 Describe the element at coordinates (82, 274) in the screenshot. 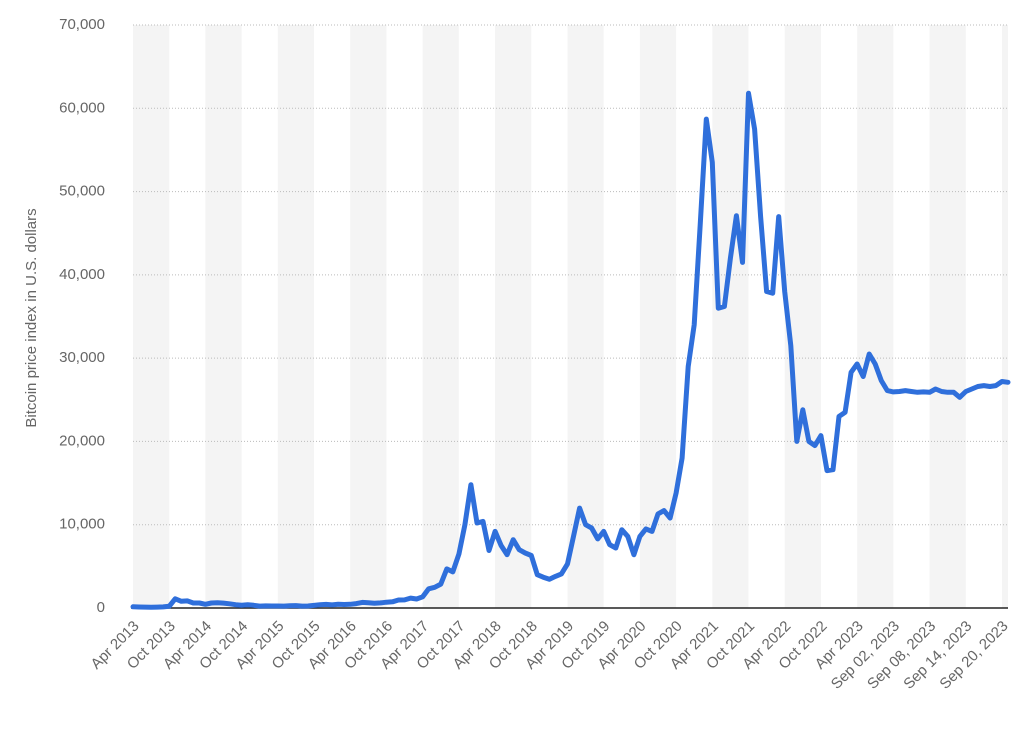

I see `y-tick-label: 40,000` at that location.